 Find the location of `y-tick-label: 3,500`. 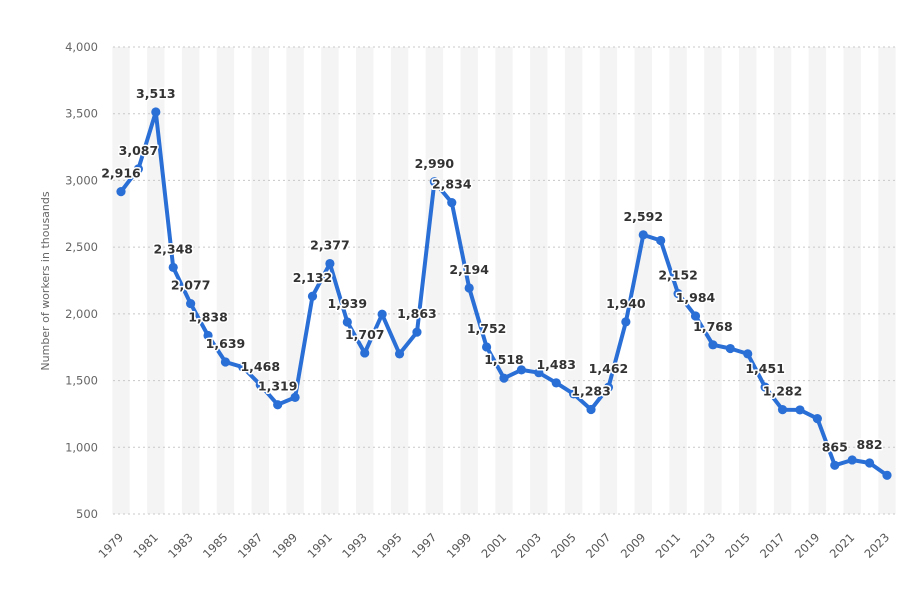

y-tick-label: 3,500 is located at coordinates (81, 114).